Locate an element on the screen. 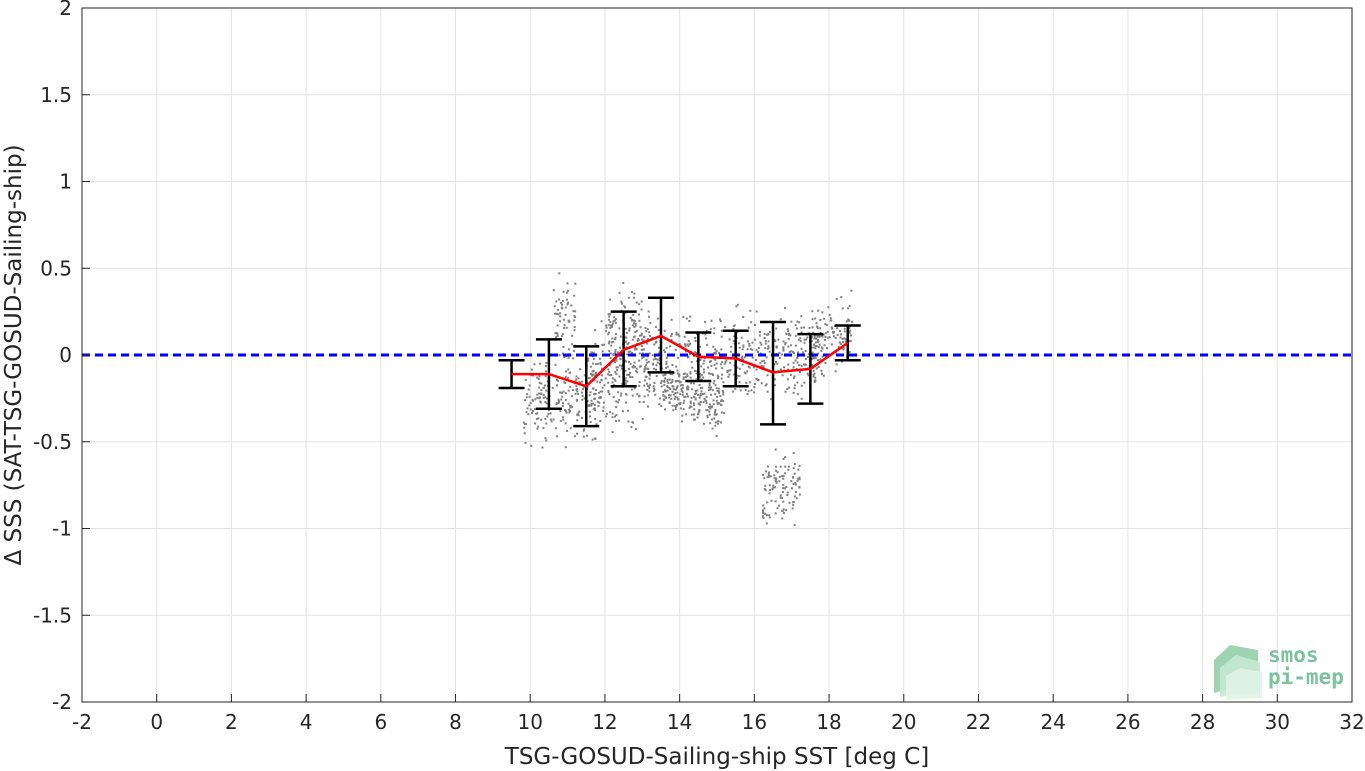 The height and width of the screenshot is (771, 1365). y-tick-label: -0.5 is located at coordinates (52, 442).